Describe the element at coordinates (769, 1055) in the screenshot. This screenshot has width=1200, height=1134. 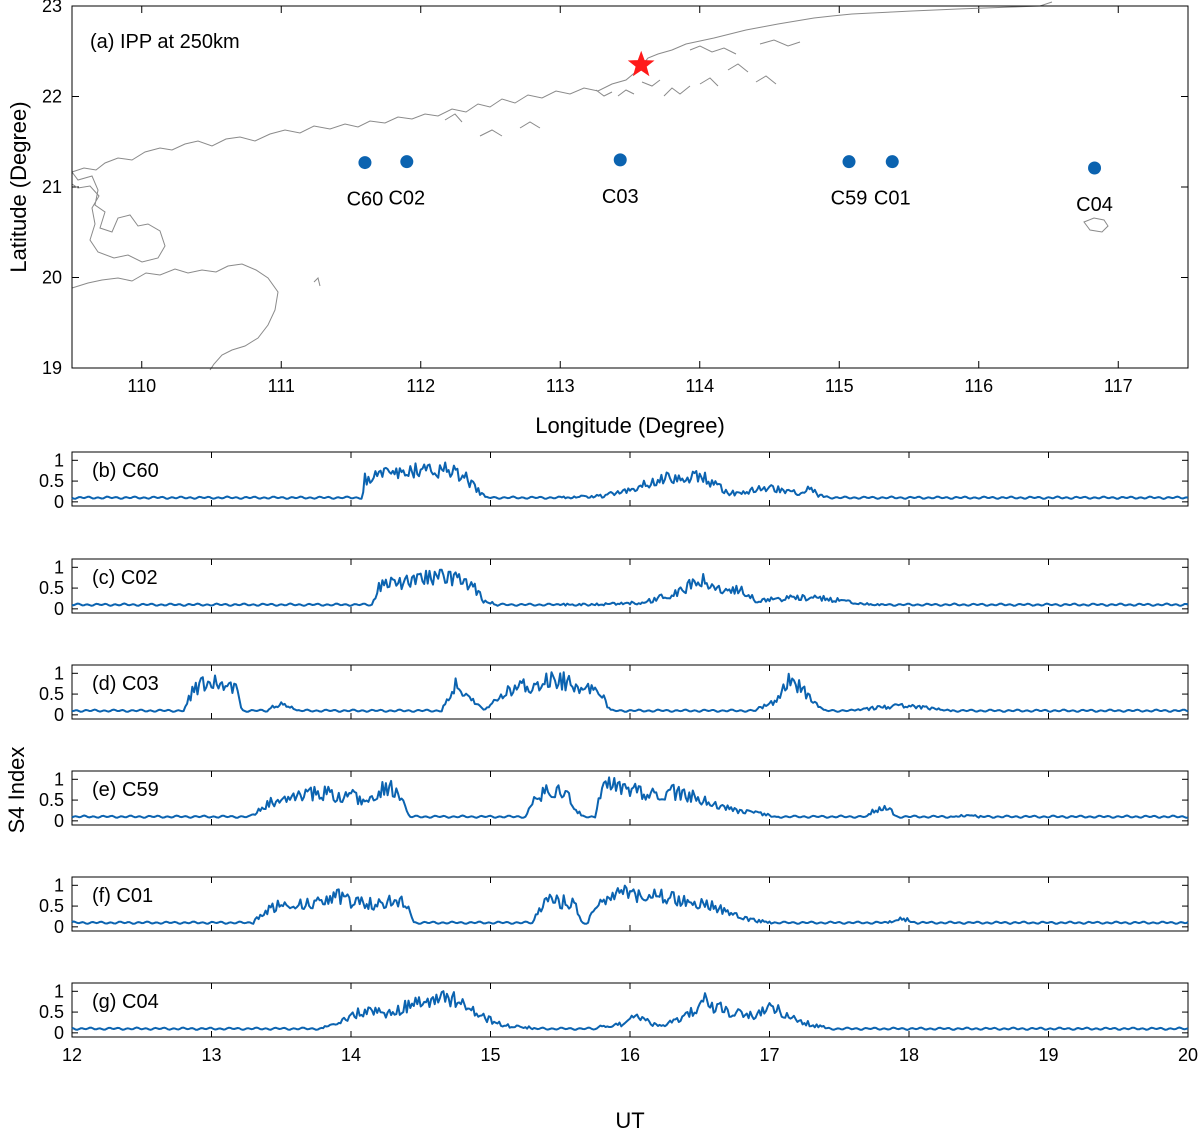
I see `s4-xtick-label: 17` at that location.